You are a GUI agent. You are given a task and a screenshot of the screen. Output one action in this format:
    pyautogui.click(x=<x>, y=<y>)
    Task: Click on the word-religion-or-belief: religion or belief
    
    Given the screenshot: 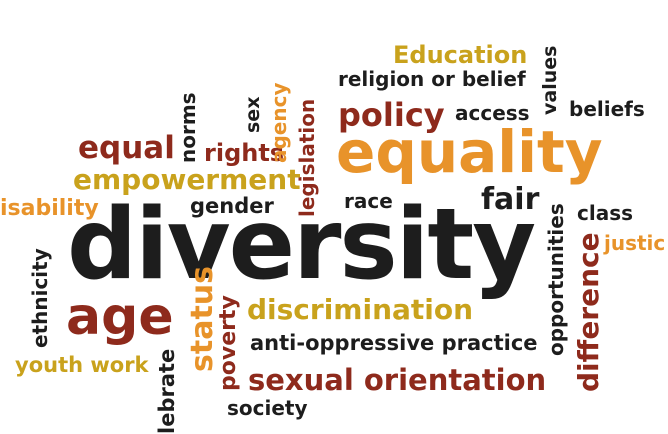 What is the action you would take?
    pyautogui.click(x=432, y=79)
    